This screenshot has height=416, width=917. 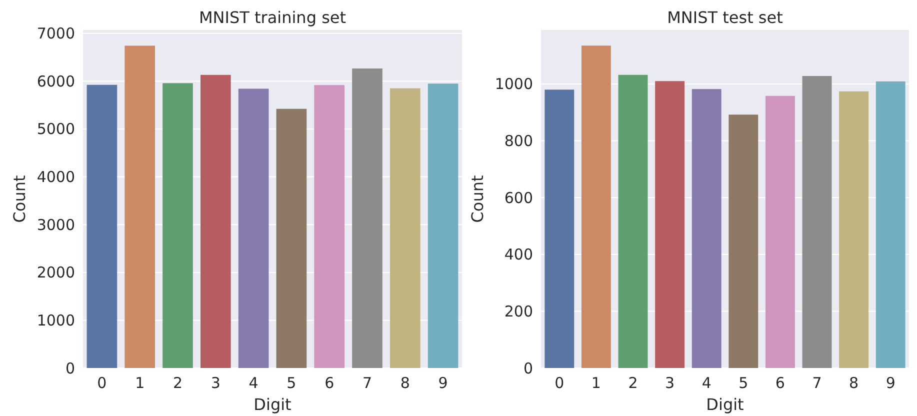 I want to click on y-tick-label: 3000, so click(x=55, y=225).